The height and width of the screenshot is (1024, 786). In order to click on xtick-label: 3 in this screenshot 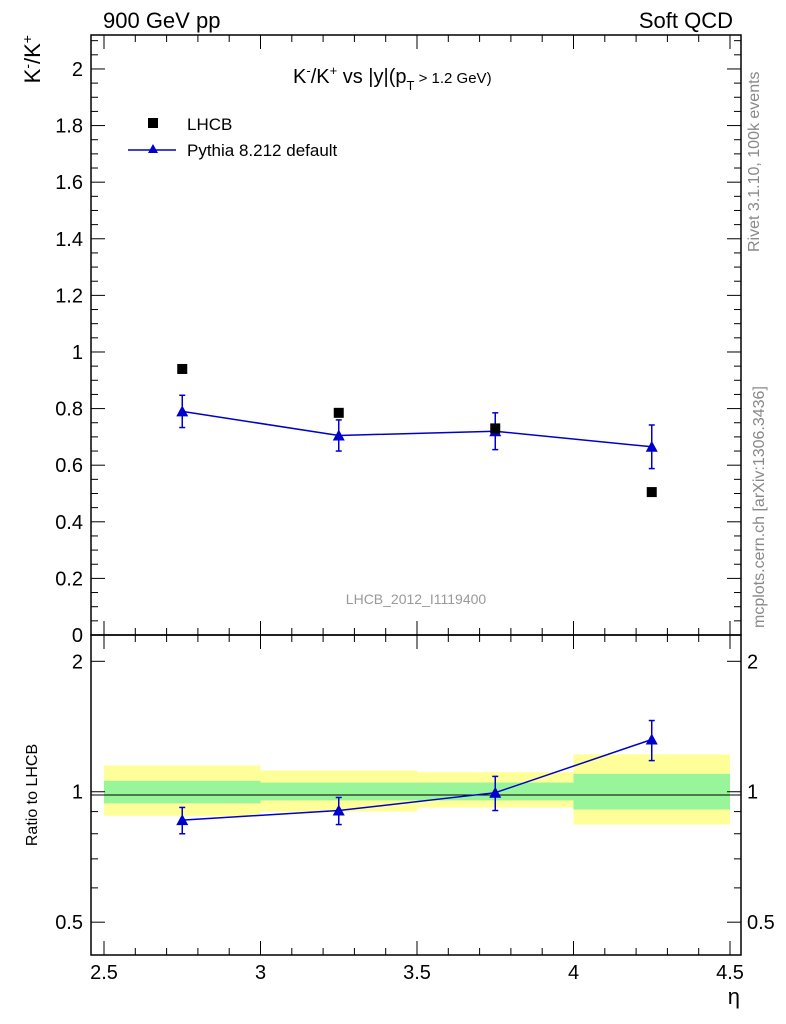, I will do `click(260, 973)`.